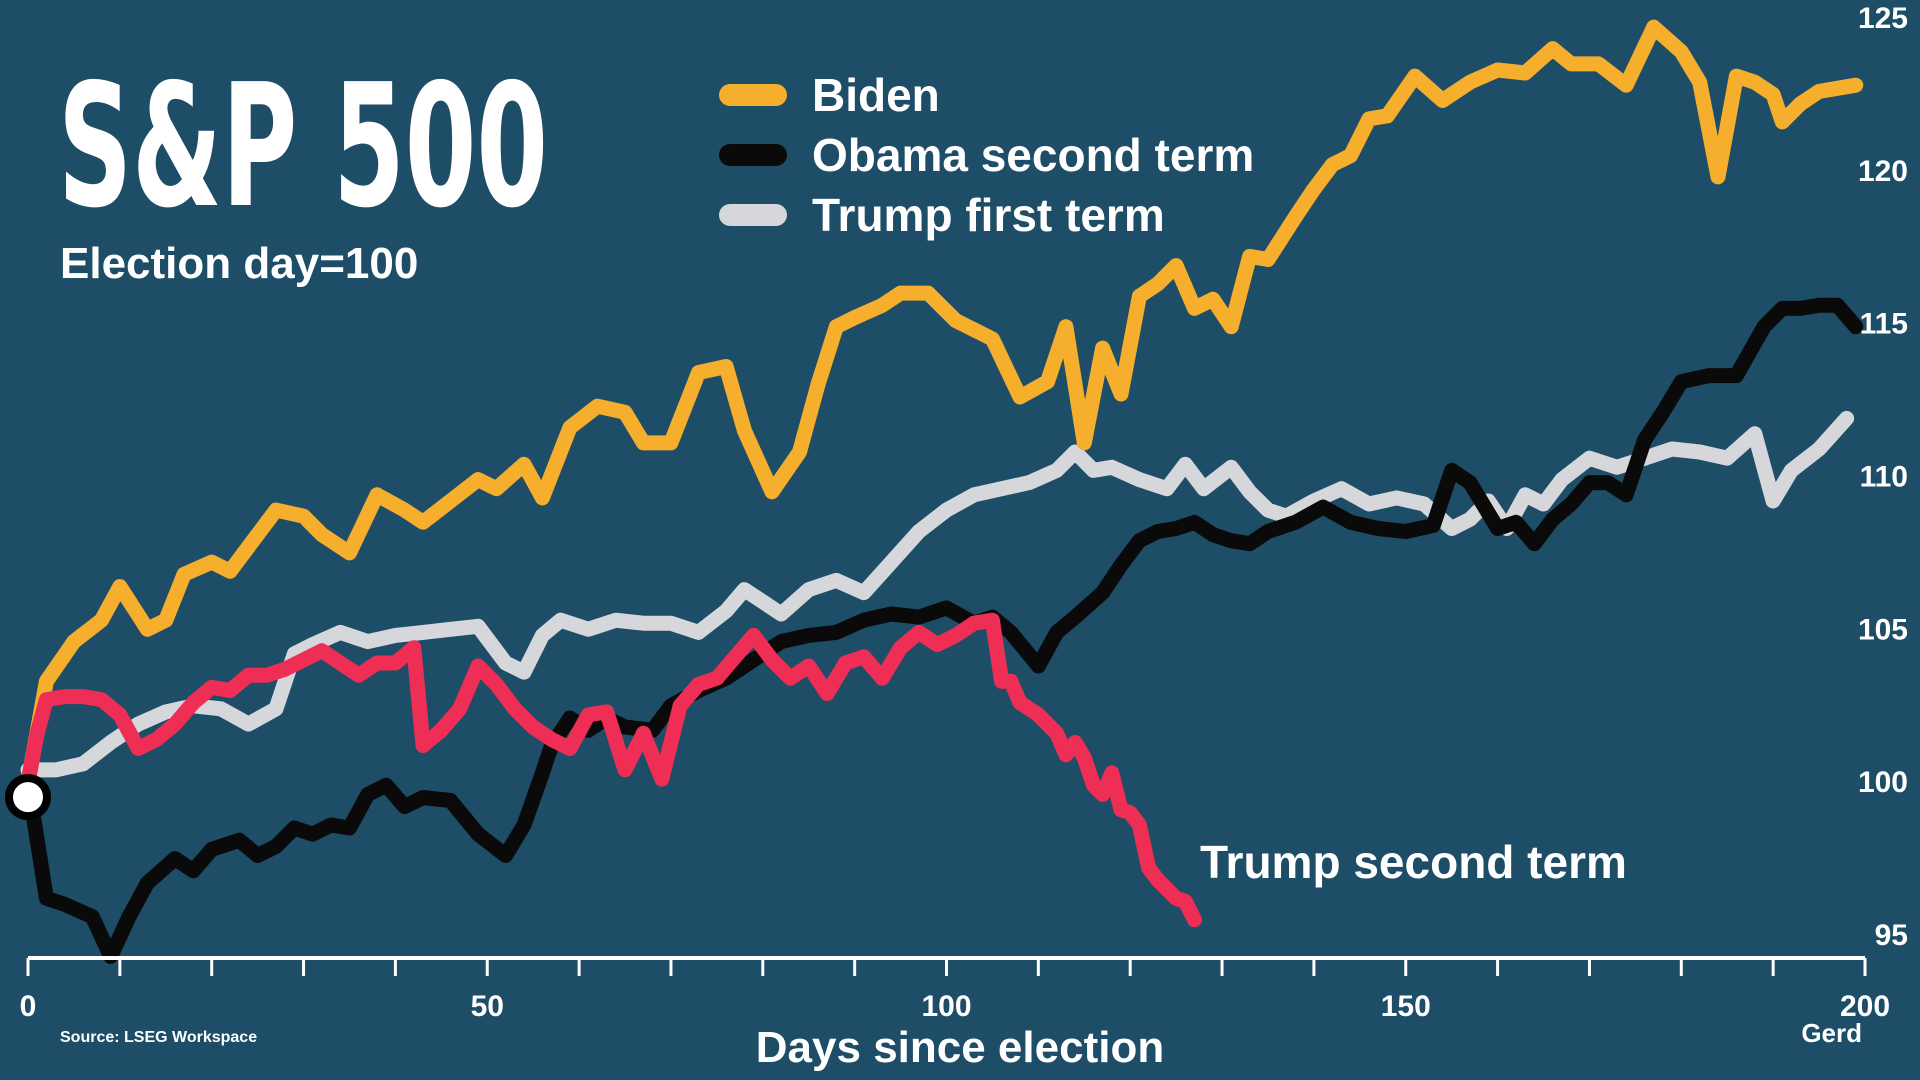 The width and height of the screenshot is (1920, 1080). What do you see at coordinates (1883, 629) in the screenshot?
I see `y-tick-label: 105` at bounding box center [1883, 629].